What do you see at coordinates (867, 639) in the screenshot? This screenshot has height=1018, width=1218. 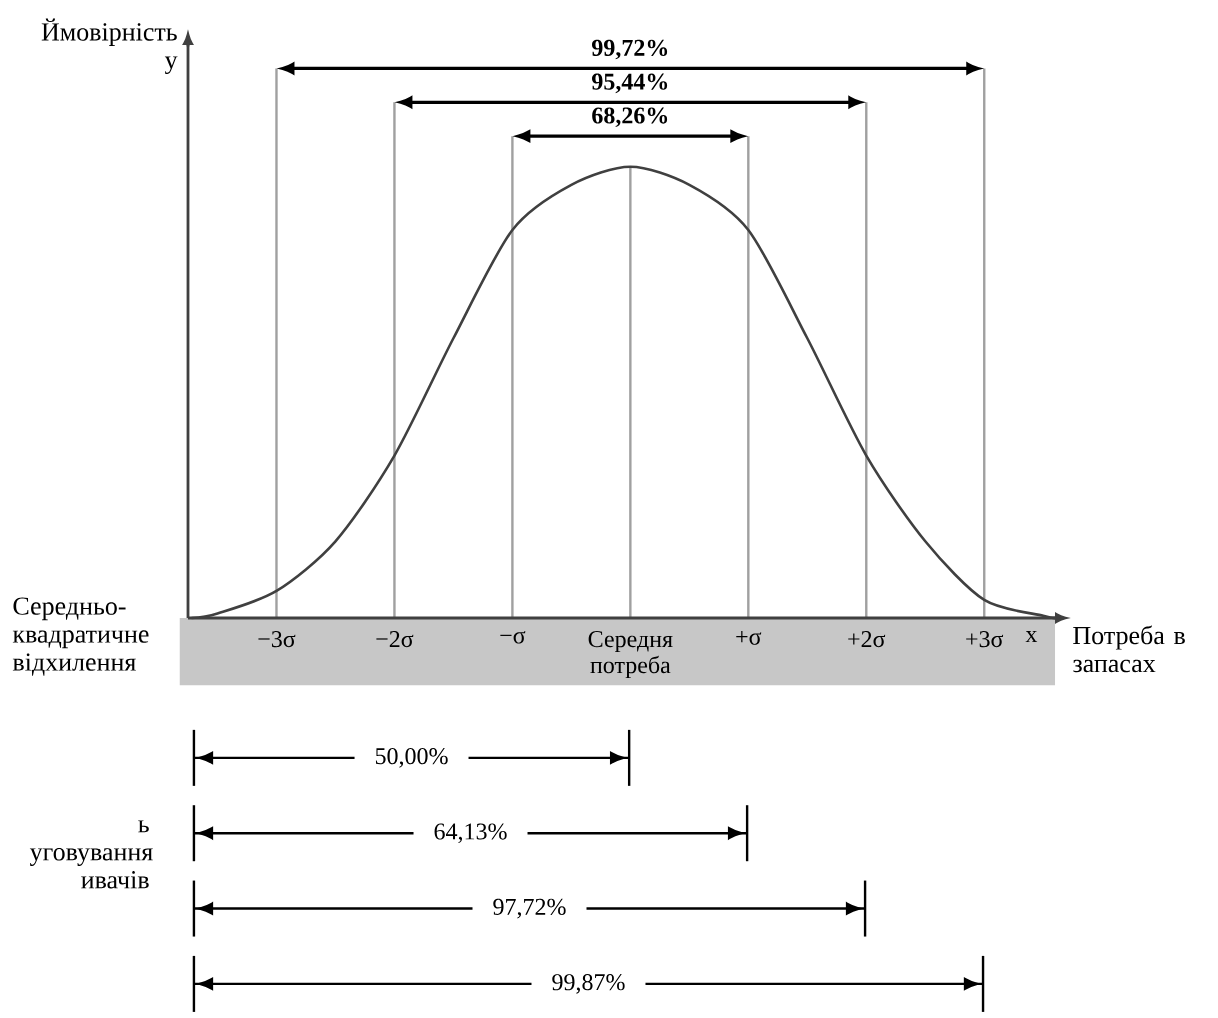 I see `x-tick-label: +2σ` at bounding box center [867, 639].